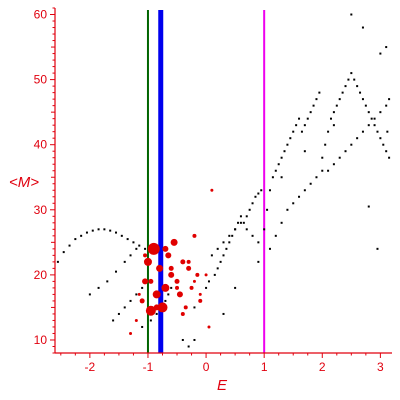  What do you see at coordinates (148, 367) in the screenshot?
I see `x-tick-label: -1` at bounding box center [148, 367].